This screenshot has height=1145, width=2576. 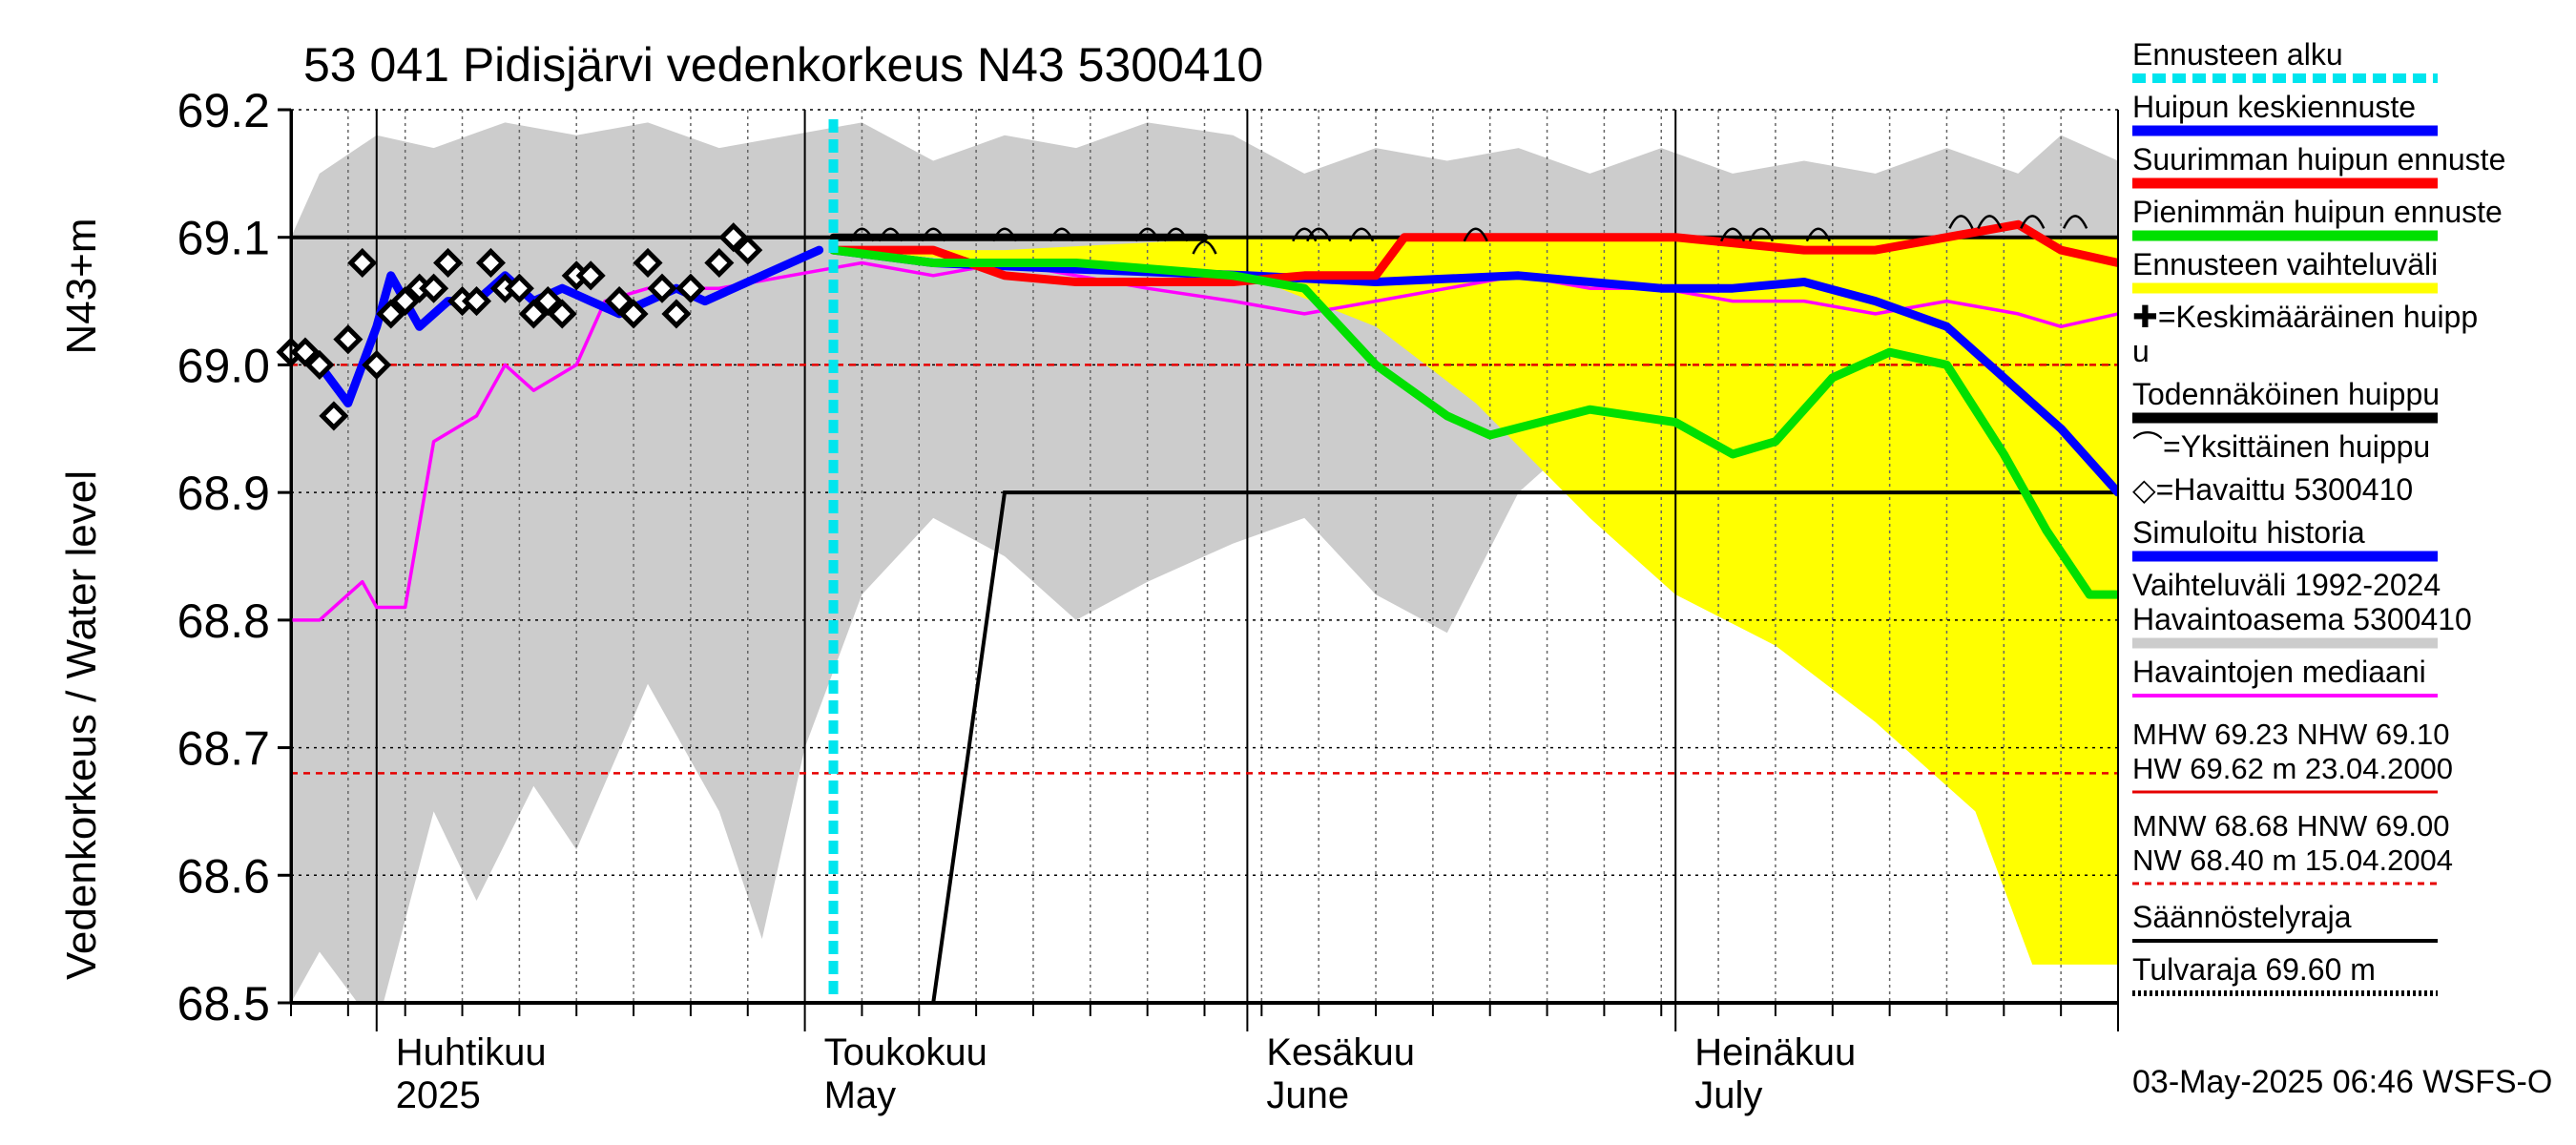 I want to click on legend-label-3: Pienimmän huipun ennuste, so click(x=2317, y=212).